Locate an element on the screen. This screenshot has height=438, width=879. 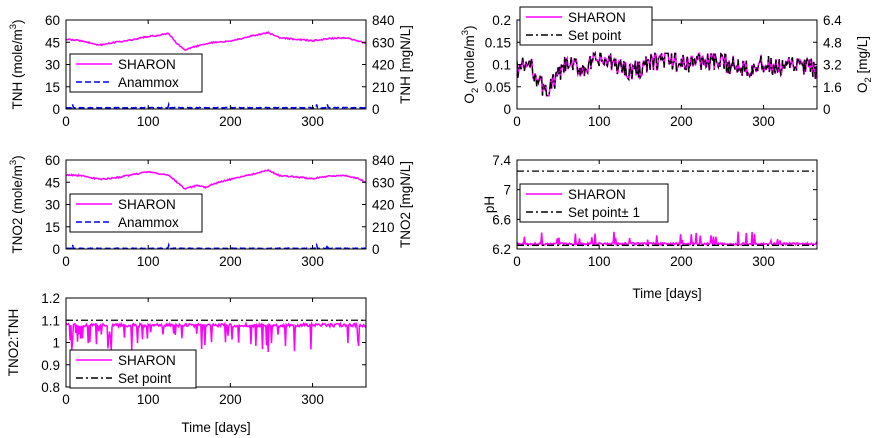
axes-box is located at coordinates (667, 204).